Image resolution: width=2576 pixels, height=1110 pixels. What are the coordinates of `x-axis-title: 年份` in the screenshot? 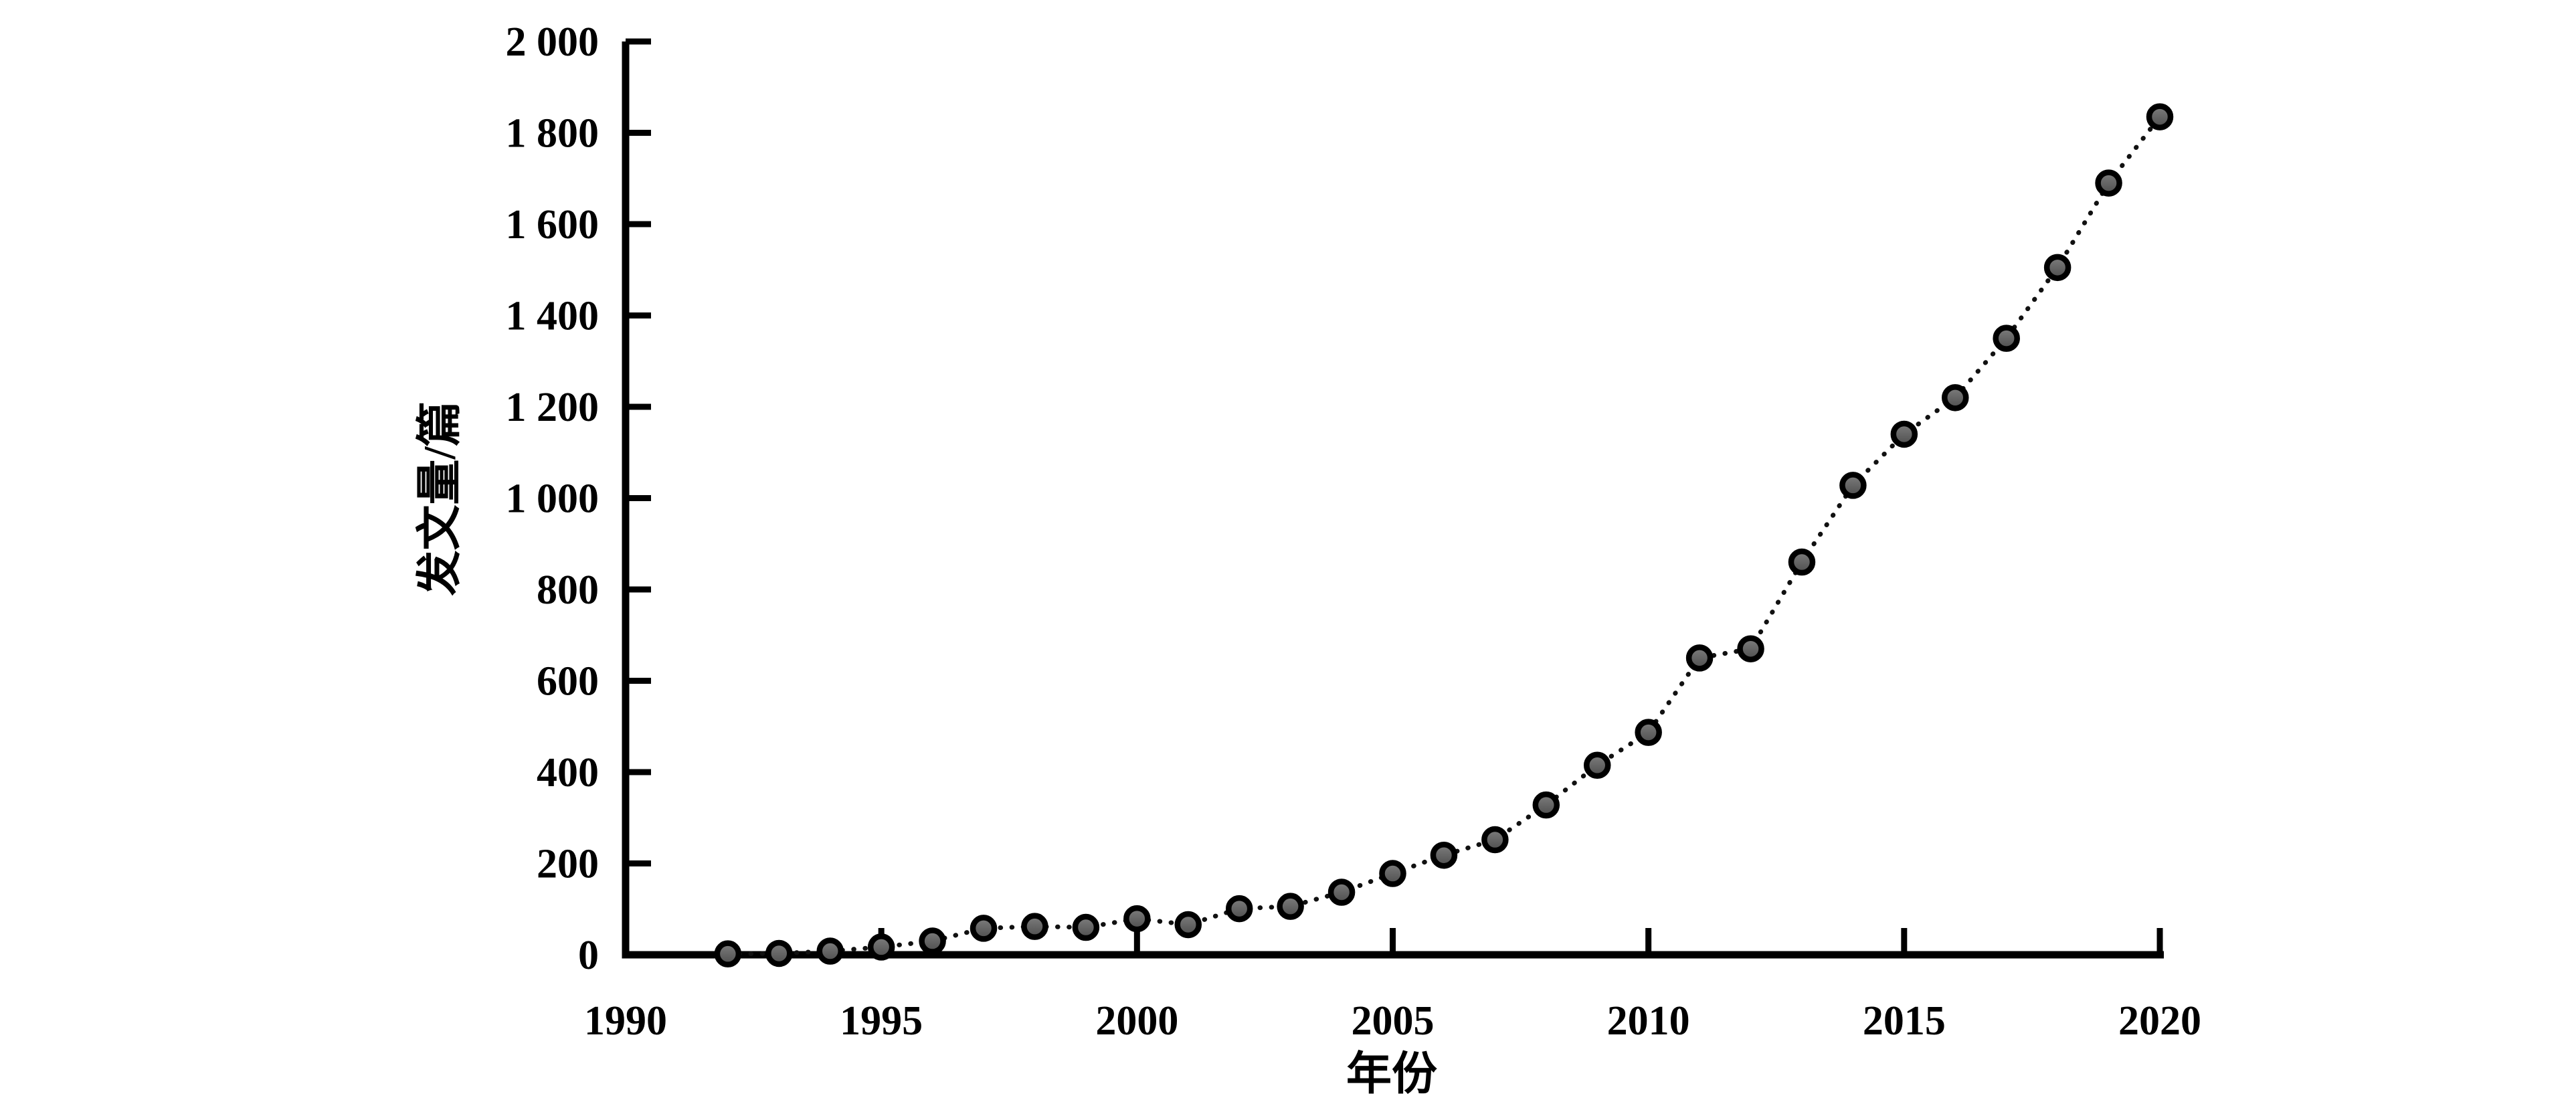 It's located at (1391, 1073).